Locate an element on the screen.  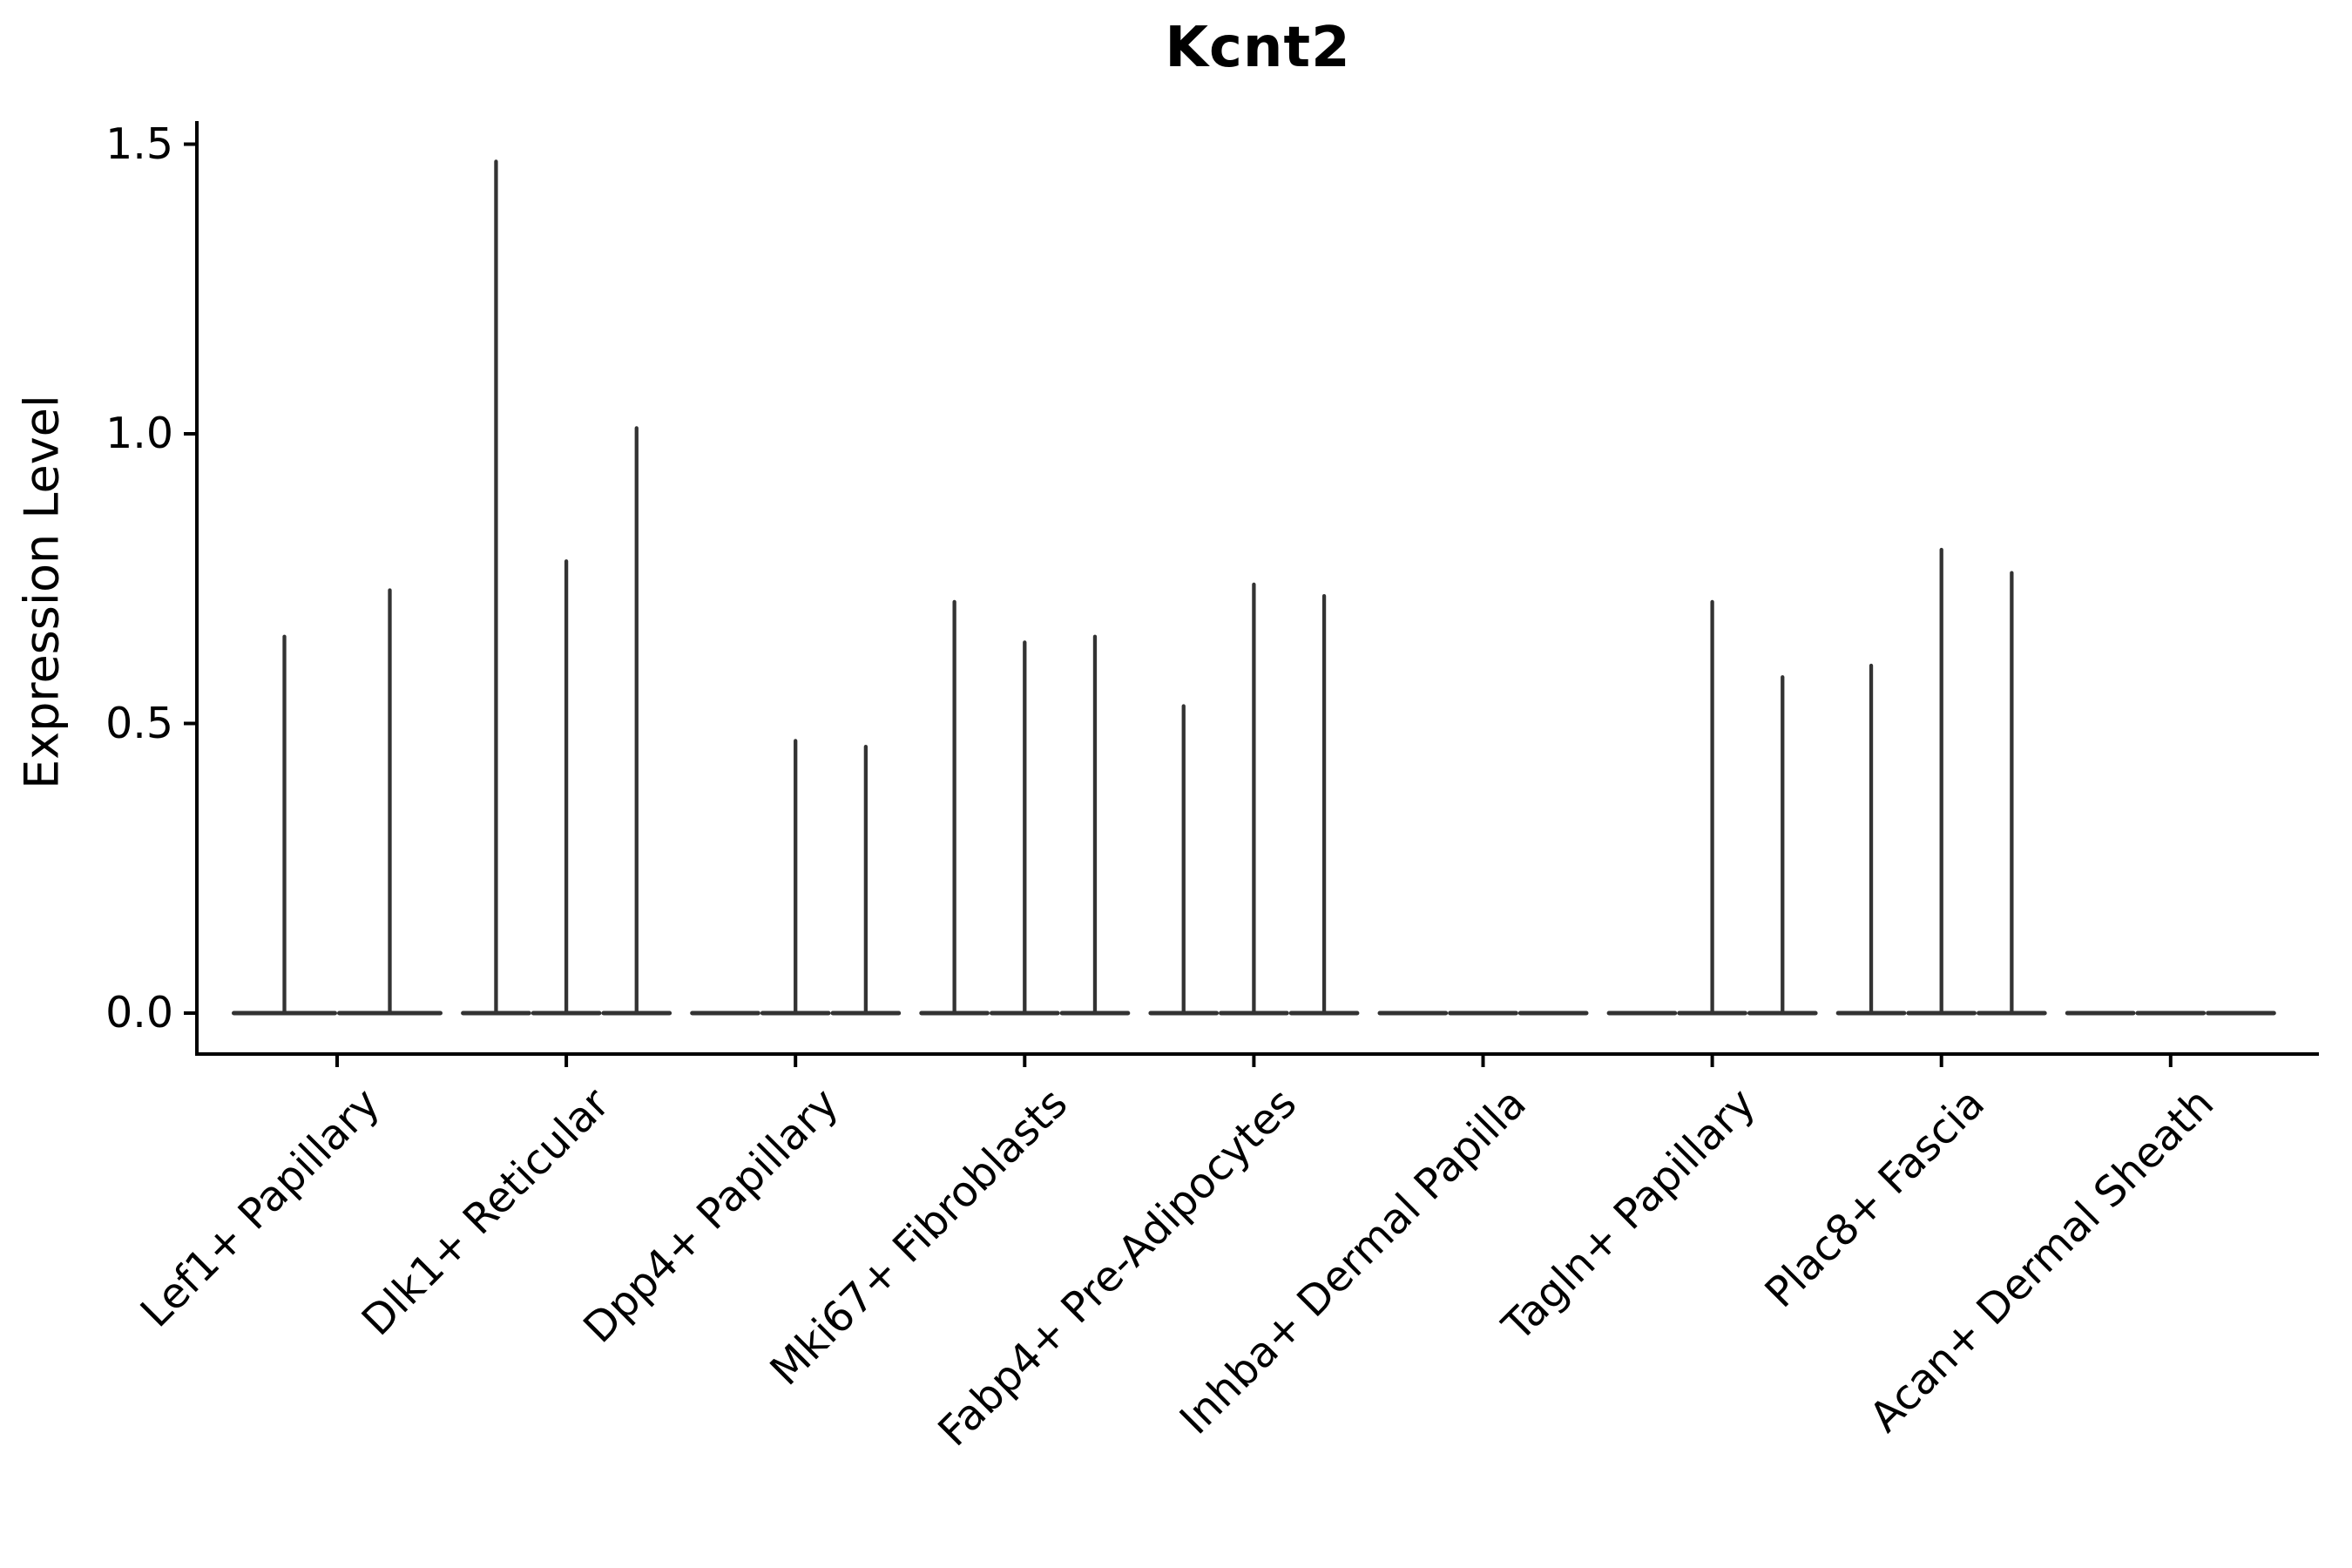
y-tick-label: 0.0 is located at coordinates (139, 1013).